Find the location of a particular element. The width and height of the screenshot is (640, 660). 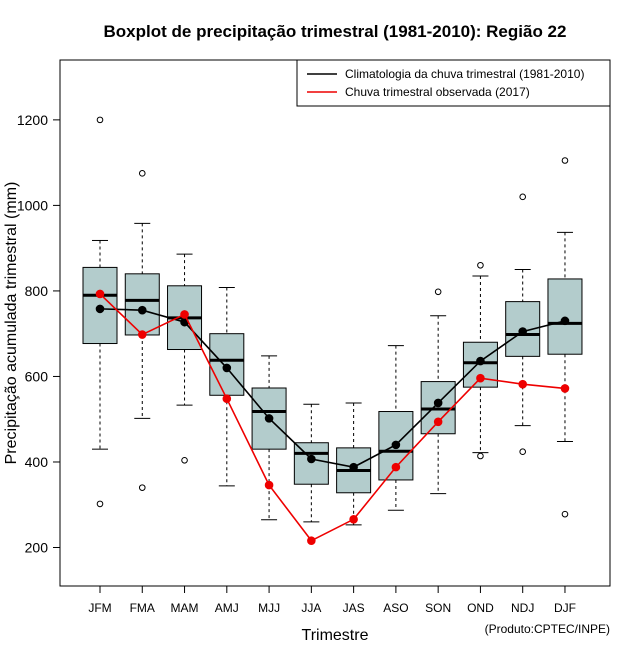

y-tick-label: 800 is located at coordinates (37, 291).